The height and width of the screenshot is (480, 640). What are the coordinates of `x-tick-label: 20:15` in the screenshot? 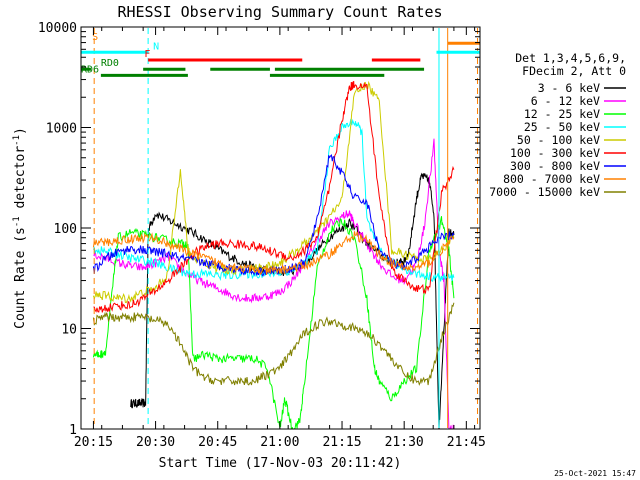 It's located at (93, 442).